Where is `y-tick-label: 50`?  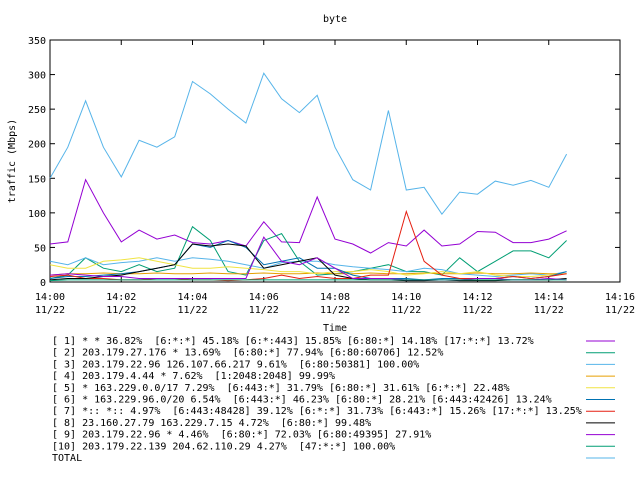 y-tick-label: 50 is located at coordinates (40, 248).